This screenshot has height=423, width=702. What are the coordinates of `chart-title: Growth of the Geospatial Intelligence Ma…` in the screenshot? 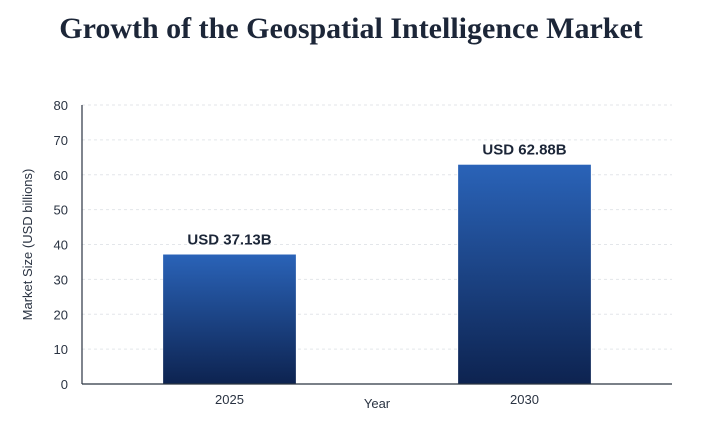 It's located at (351, 28).